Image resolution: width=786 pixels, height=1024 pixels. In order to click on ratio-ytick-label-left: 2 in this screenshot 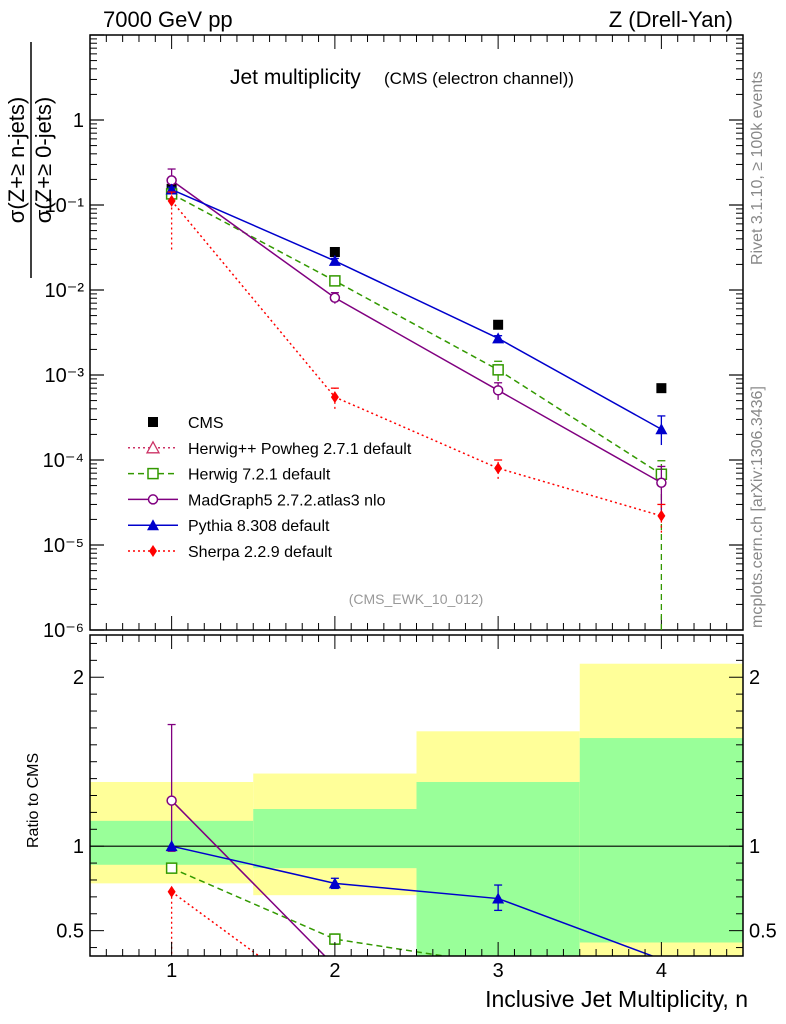, I will do `click(78, 678)`.